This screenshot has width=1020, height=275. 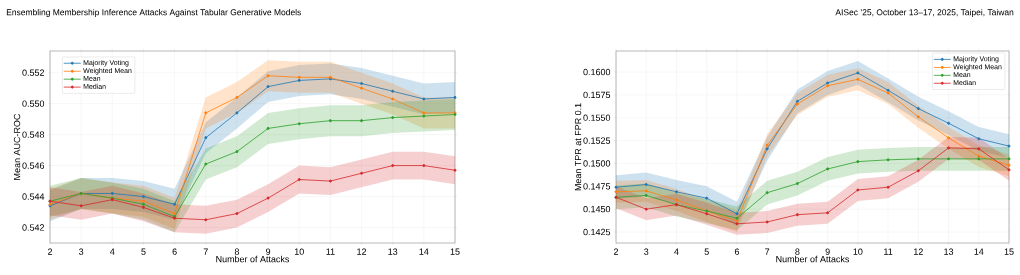 What do you see at coordinates (33, 72) in the screenshot?
I see `y-tick-label: 0.552` at bounding box center [33, 72].